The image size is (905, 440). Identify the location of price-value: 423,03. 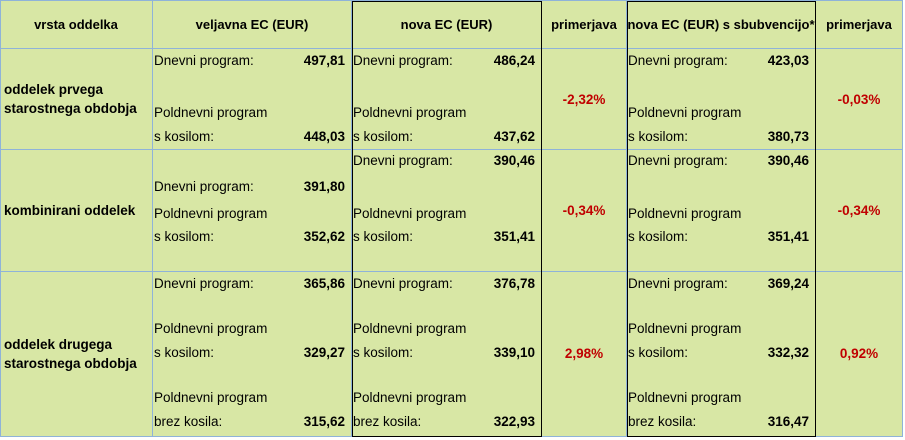
(788, 60).